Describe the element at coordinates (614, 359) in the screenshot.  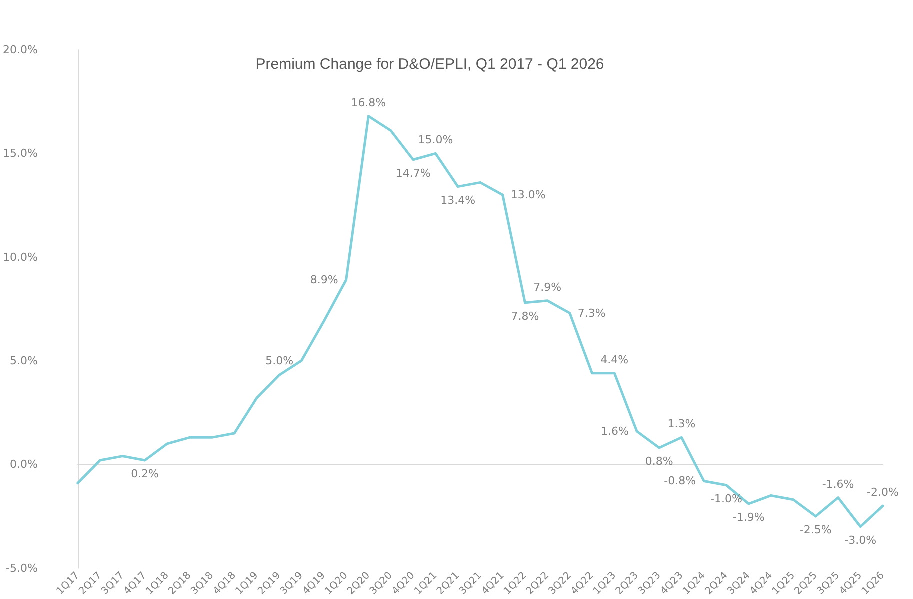
I see `data-label: 4.4%` at that location.